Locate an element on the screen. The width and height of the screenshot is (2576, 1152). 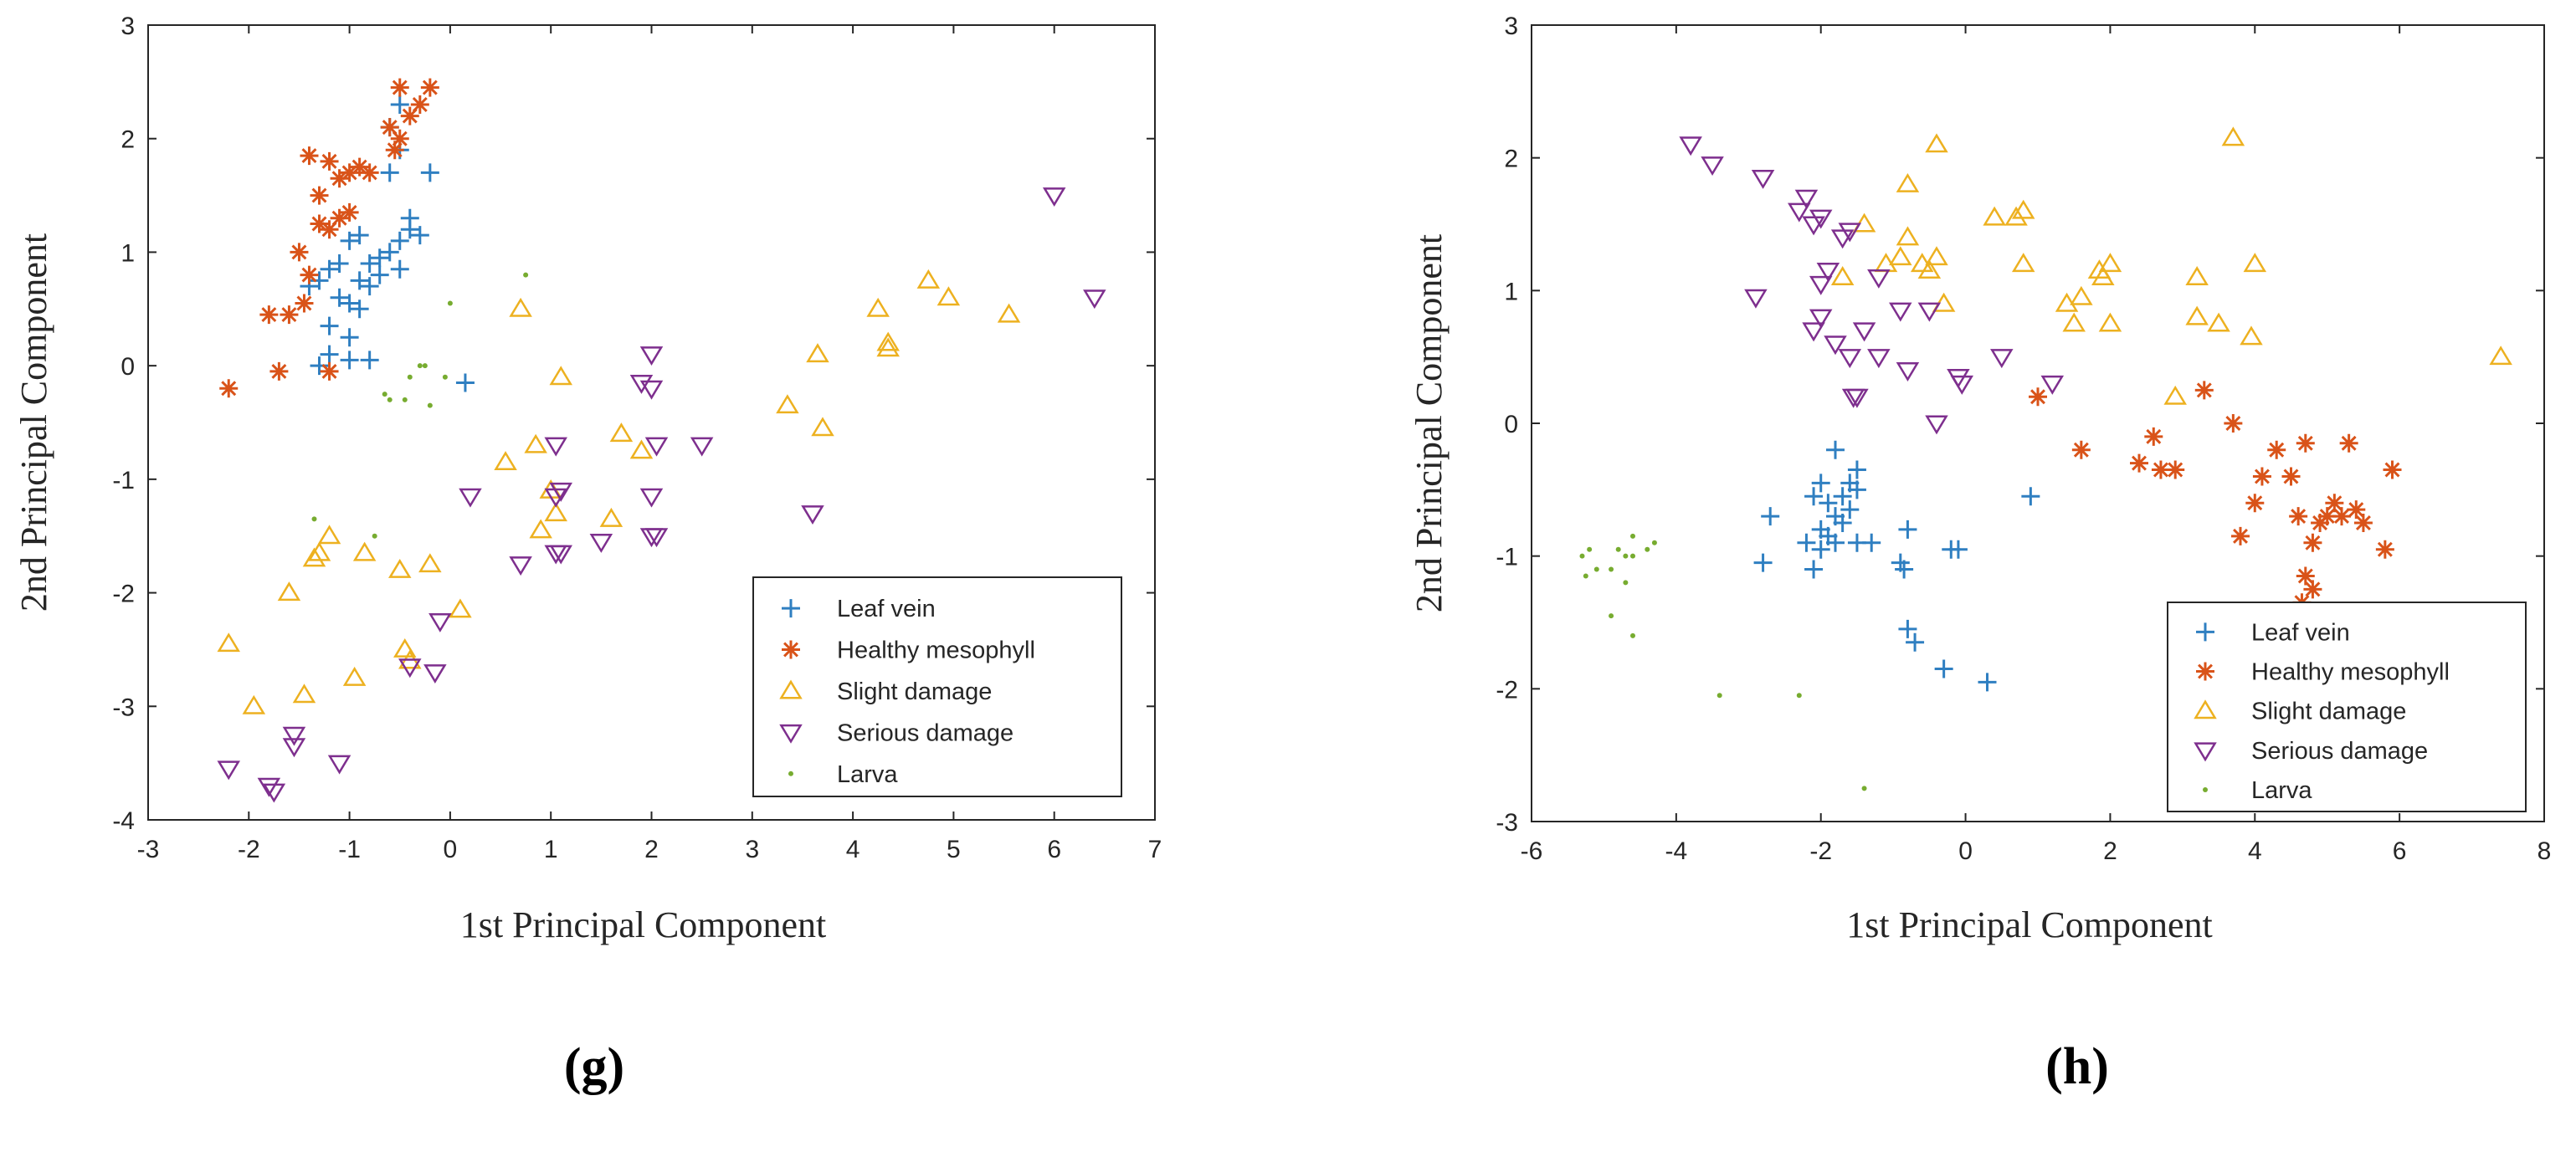
x-tick-label: 5 is located at coordinates (954, 849).